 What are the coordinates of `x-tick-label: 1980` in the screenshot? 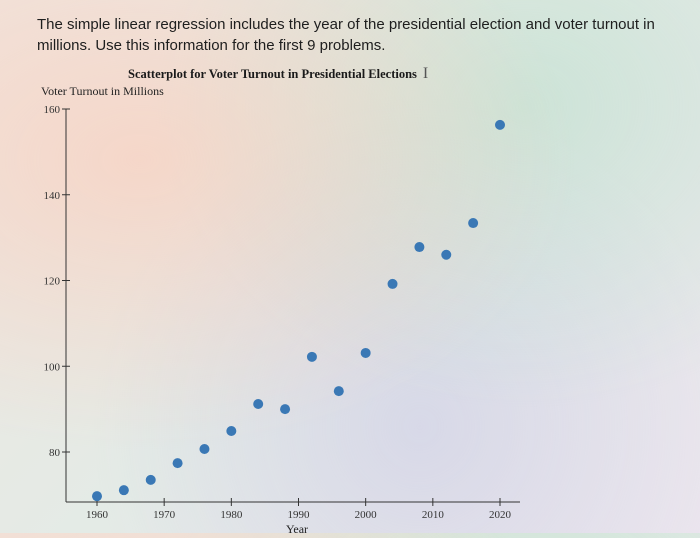 It's located at (231, 515).